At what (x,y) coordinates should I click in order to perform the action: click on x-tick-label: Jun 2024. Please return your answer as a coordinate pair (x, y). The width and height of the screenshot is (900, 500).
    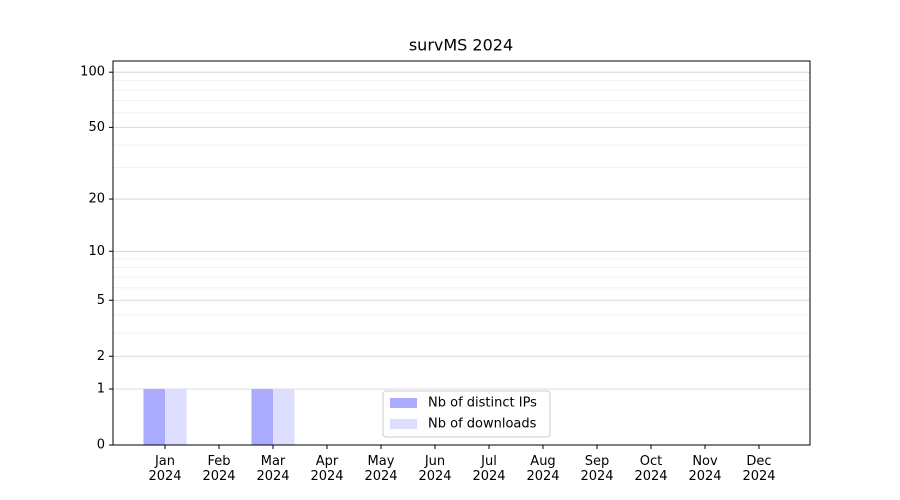
    Looking at the image, I should click on (435, 469).